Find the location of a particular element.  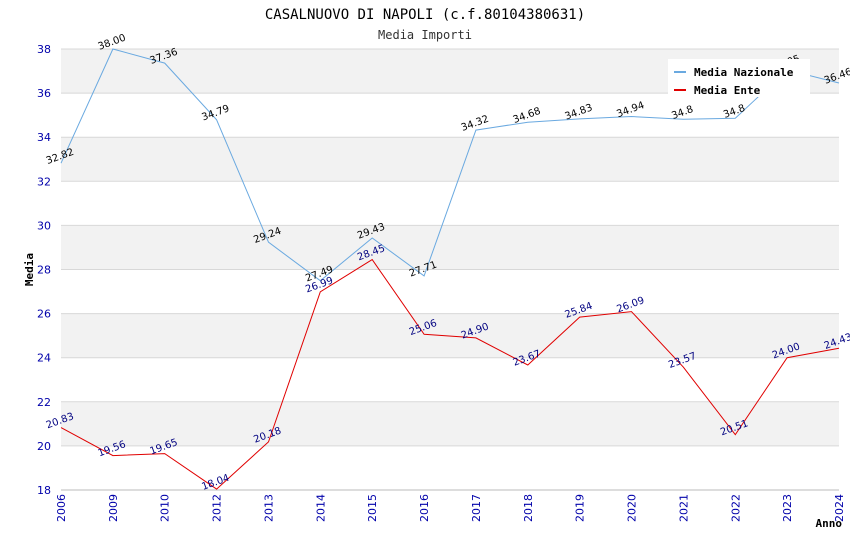

x-tick-label: 2014 is located at coordinates (320, 508).